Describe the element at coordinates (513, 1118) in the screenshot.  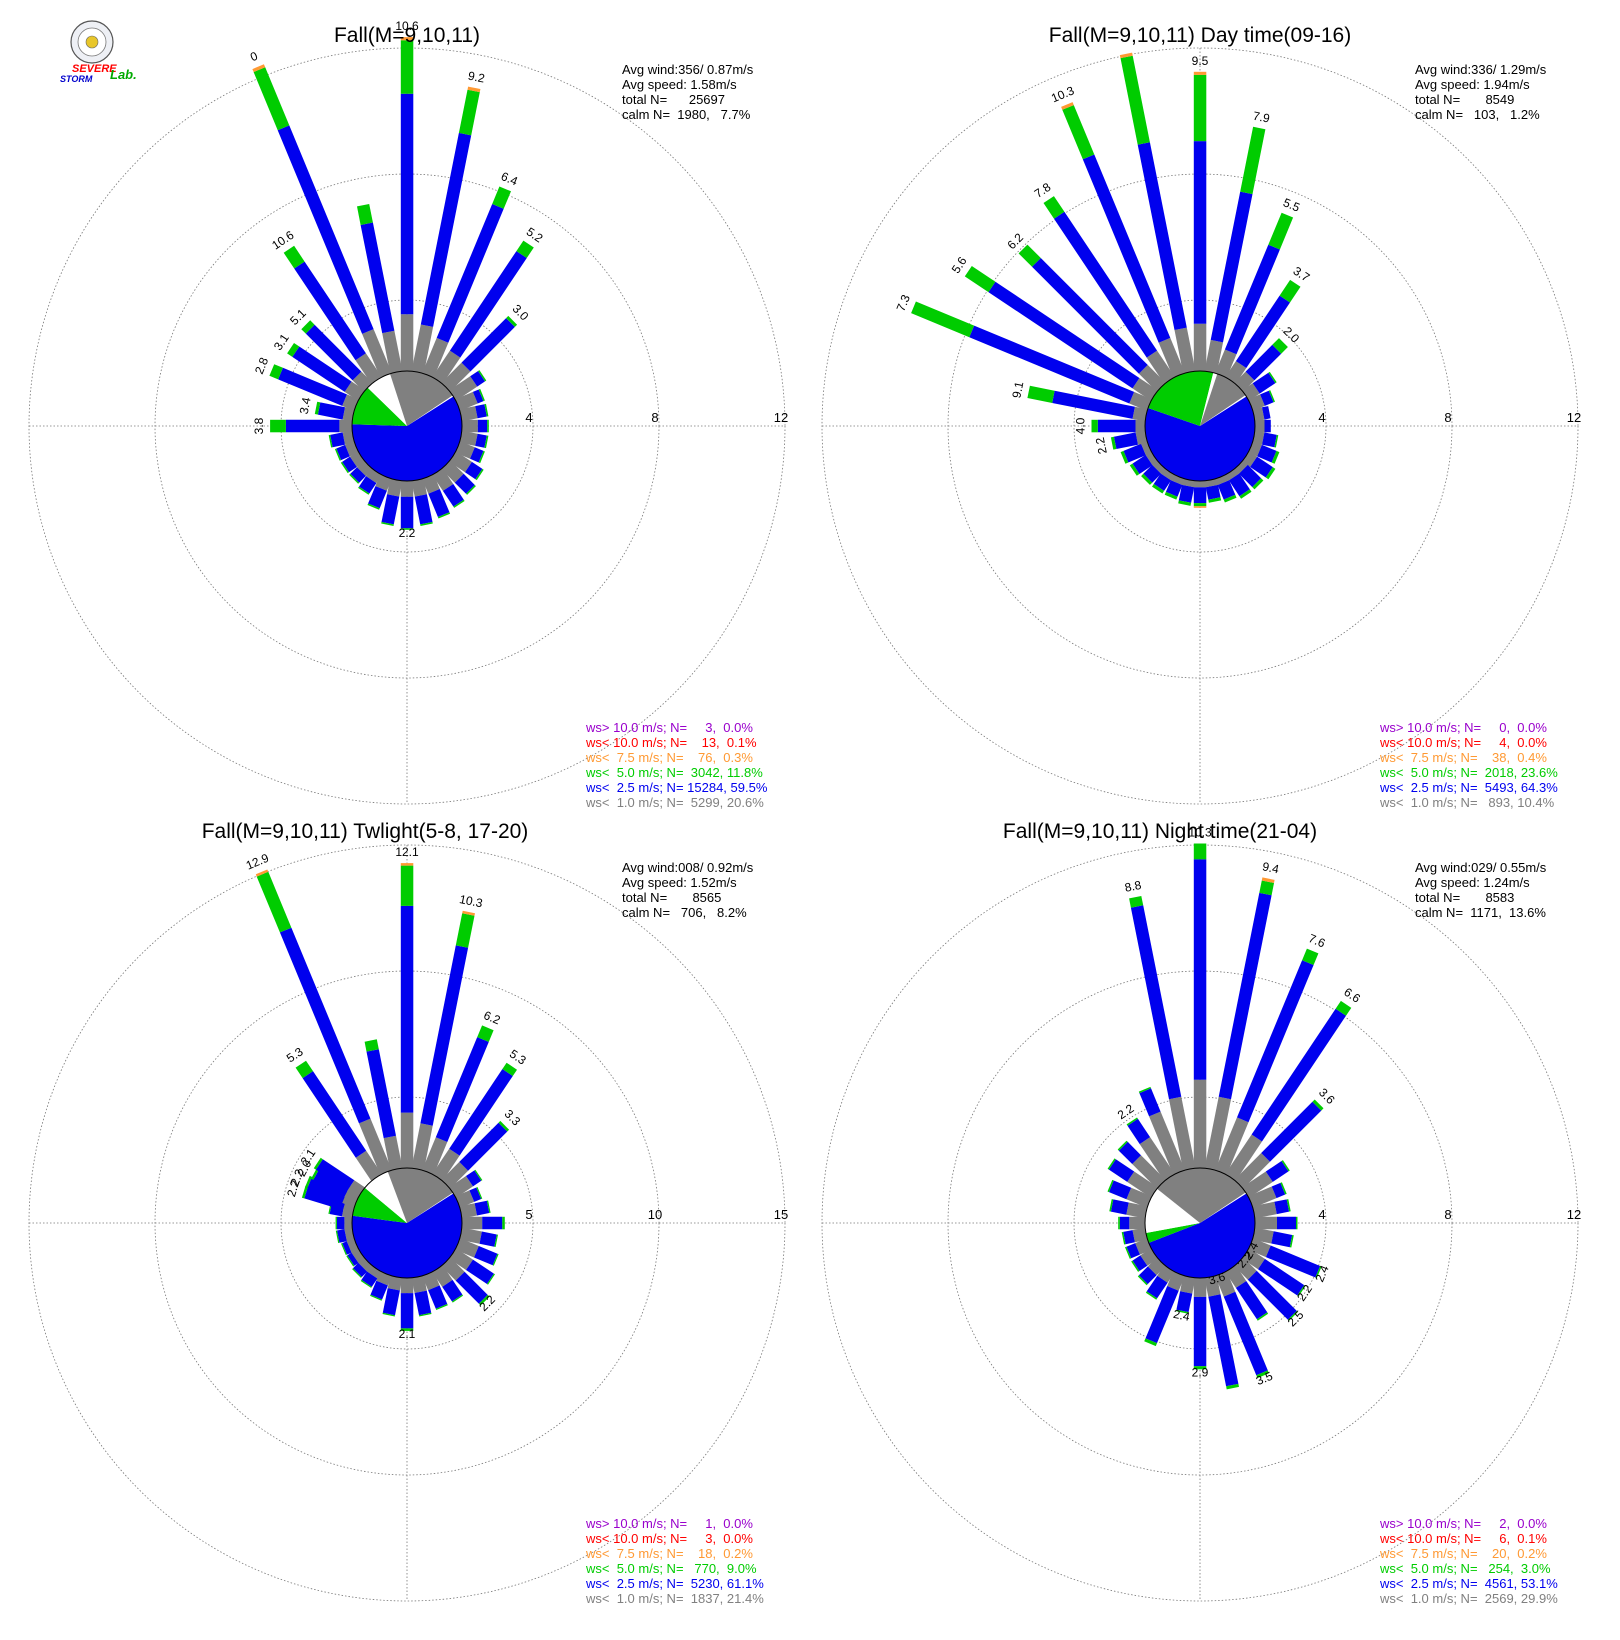
I see `bar-total-label: 3.3` at that location.